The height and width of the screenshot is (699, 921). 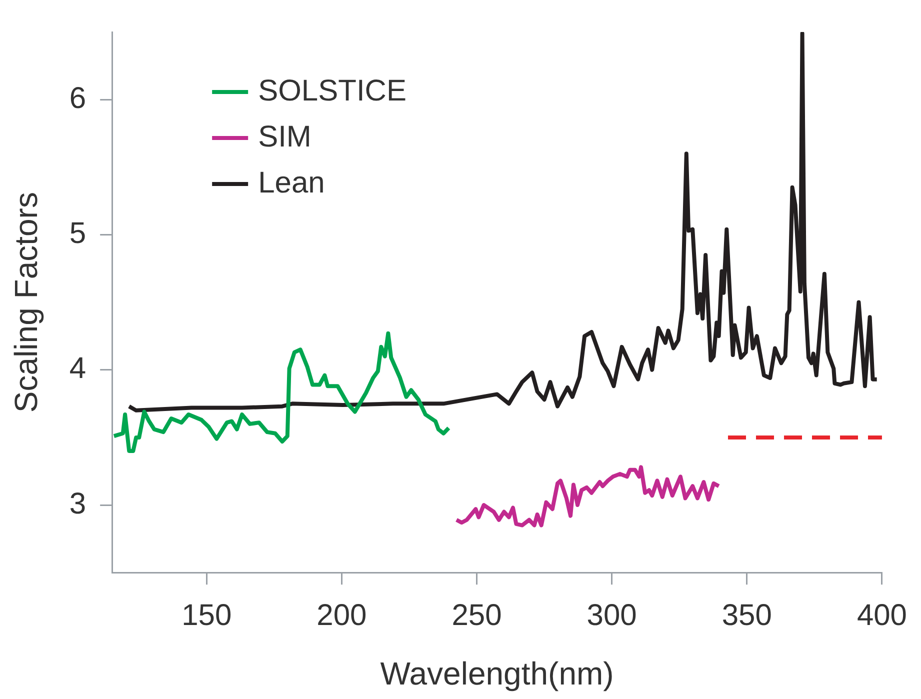 I want to click on x-tick-label: 350, so click(x=747, y=615).